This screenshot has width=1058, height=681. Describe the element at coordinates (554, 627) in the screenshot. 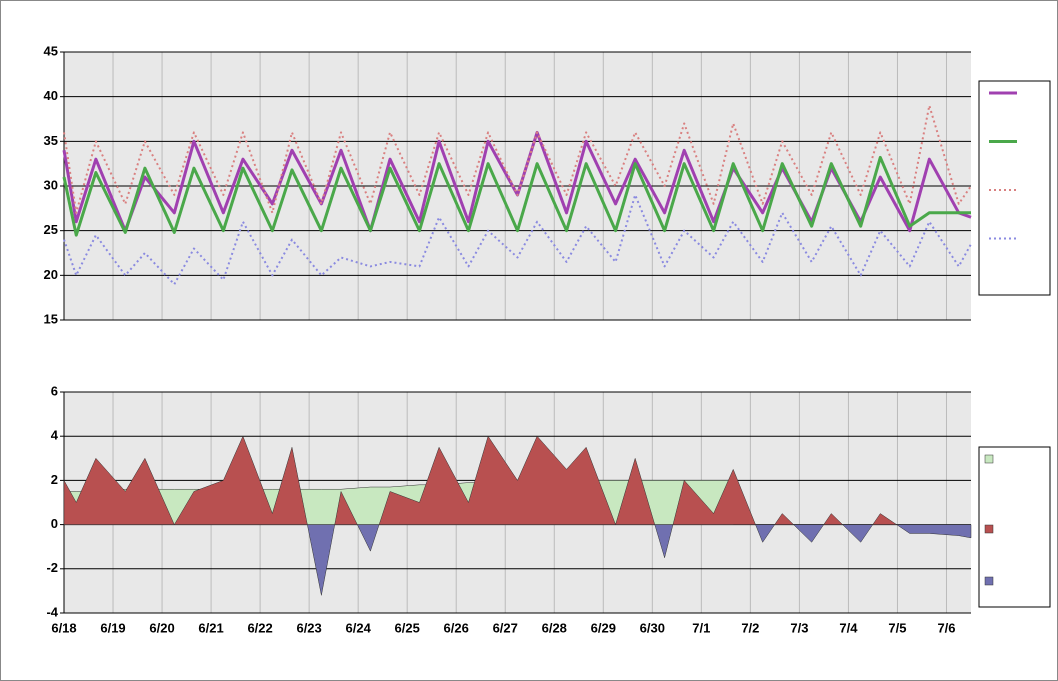

I see `x-tick-label: 6/28` at that location.